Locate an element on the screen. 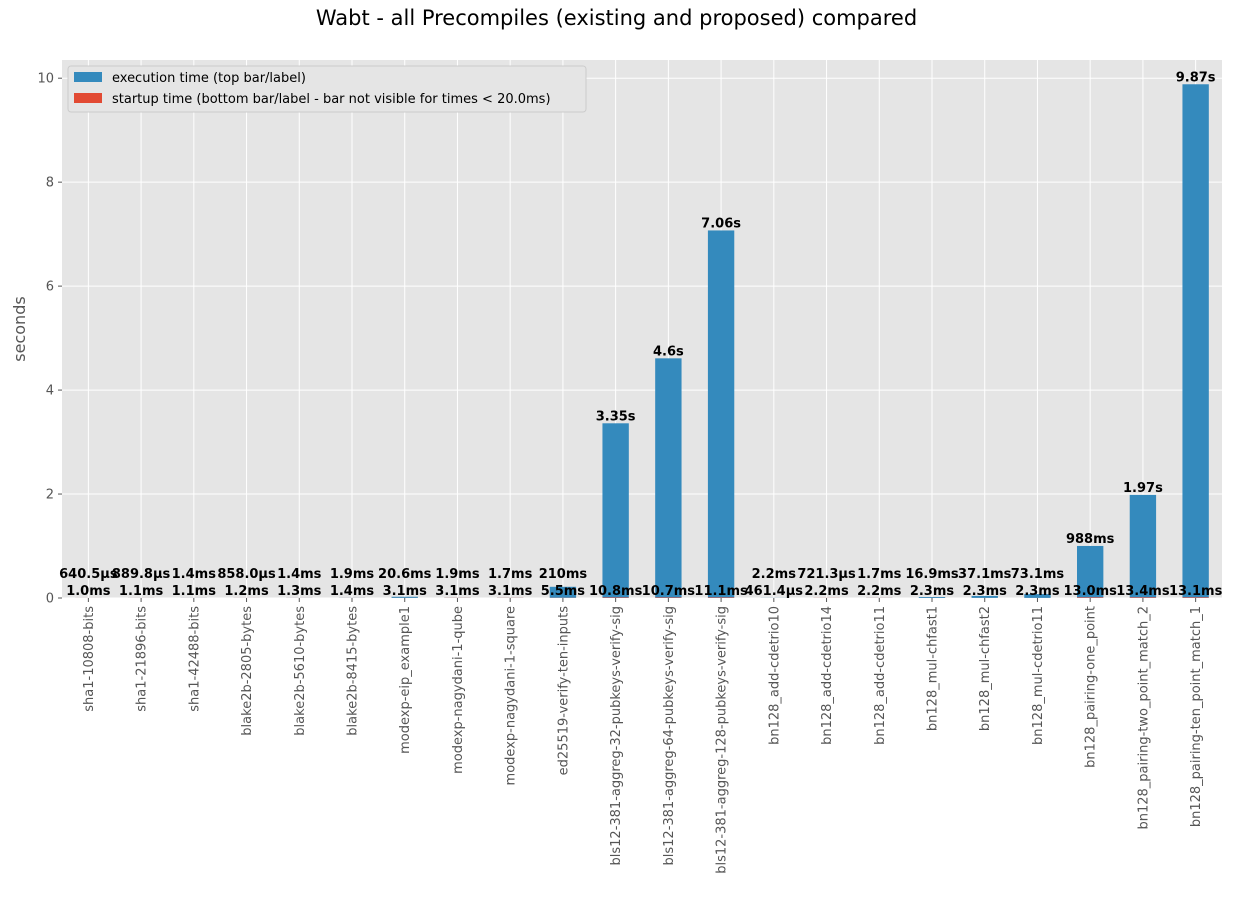 Image resolution: width=1233 pixels, height=903 pixels. startup-value-label: 11.1ms is located at coordinates (721, 591).